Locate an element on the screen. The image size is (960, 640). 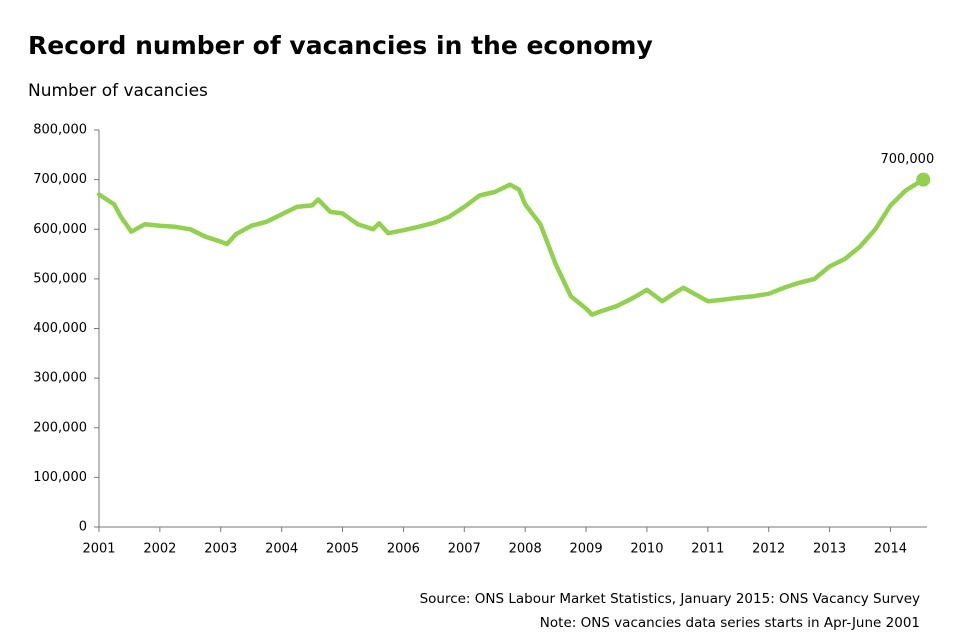
x-tick-label: 2007 is located at coordinates (464, 549).